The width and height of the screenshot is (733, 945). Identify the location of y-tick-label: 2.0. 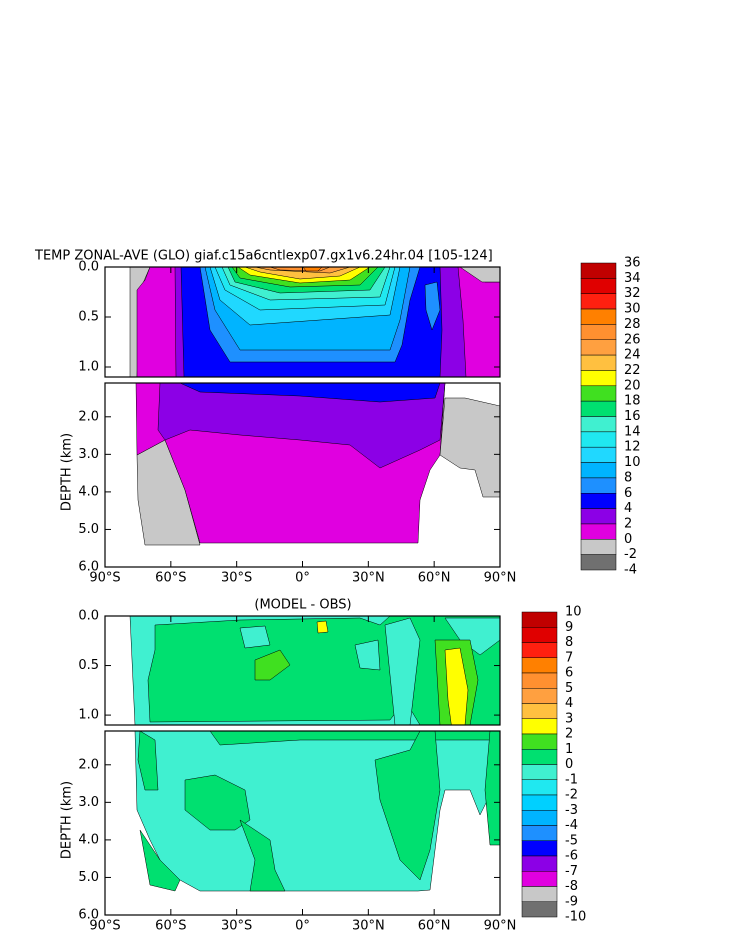
(88, 764).